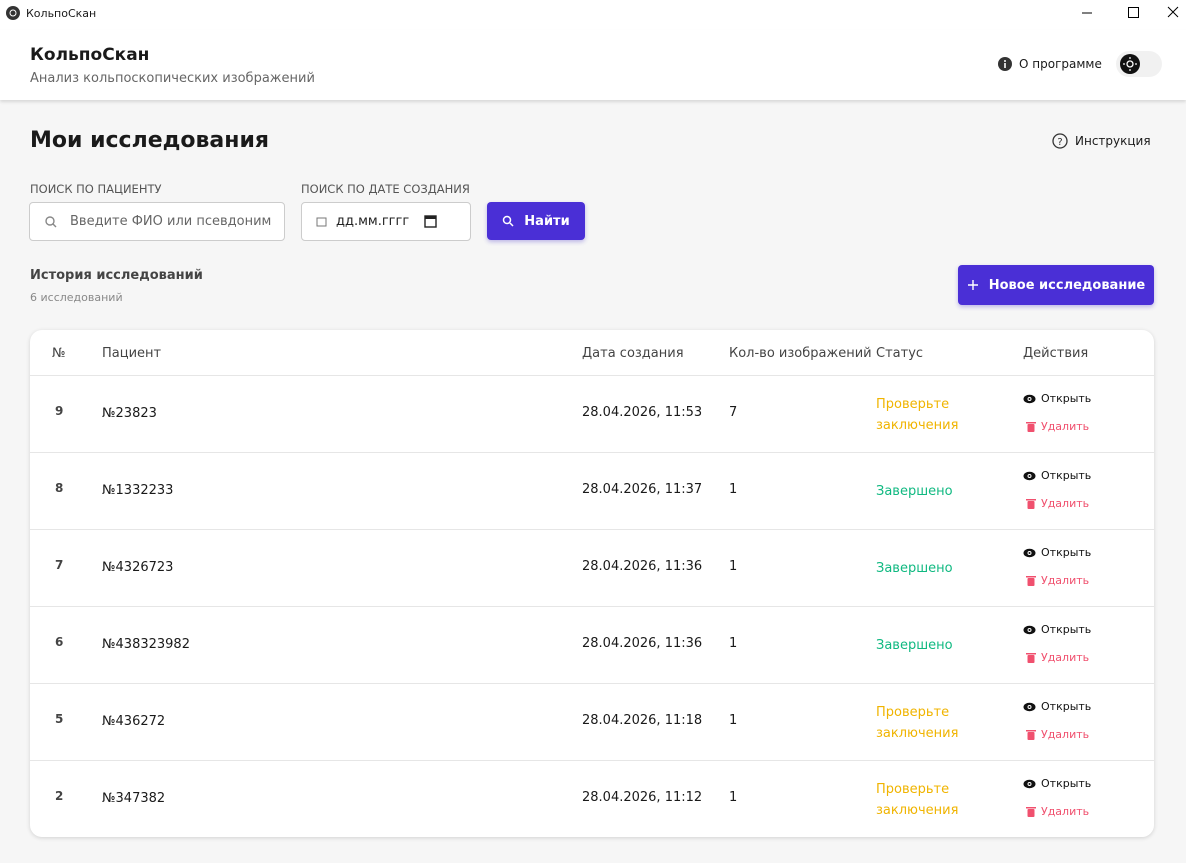 This screenshot has height=863, width=1186. What do you see at coordinates (593, 15) in the screenshot?
I see `title-bar: КольпоСкан` at bounding box center [593, 15].